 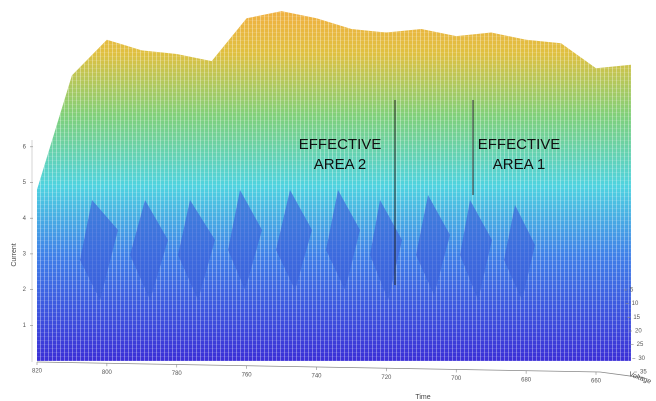 What do you see at coordinates (596, 382) in the screenshot?
I see `x-tick-label: 660` at bounding box center [596, 382].